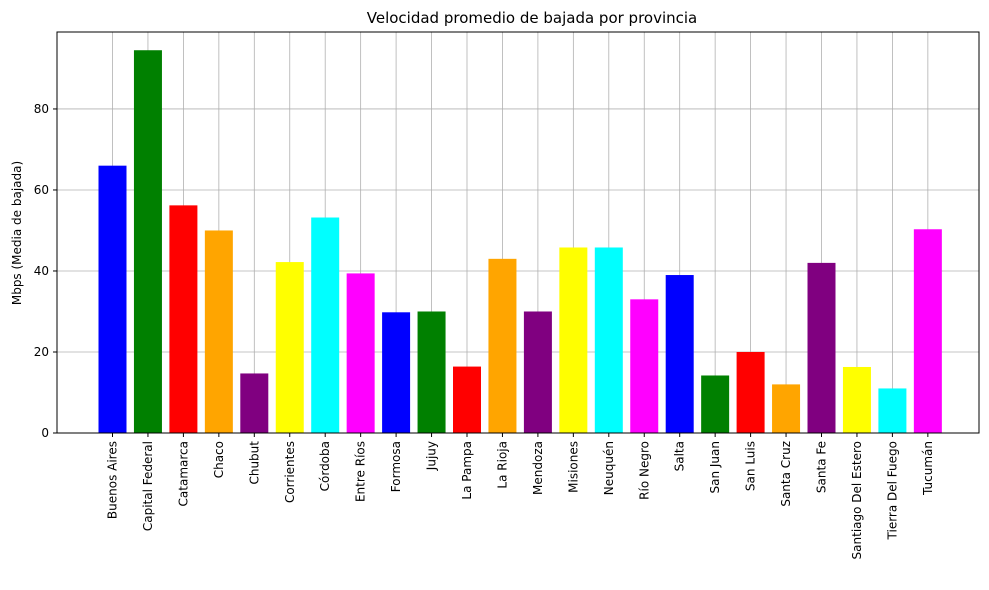 The image size is (989, 590). Describe the element at coordinates (644, 470) in the screenshot. I see `x-tick-label: Río Negro` at that location.